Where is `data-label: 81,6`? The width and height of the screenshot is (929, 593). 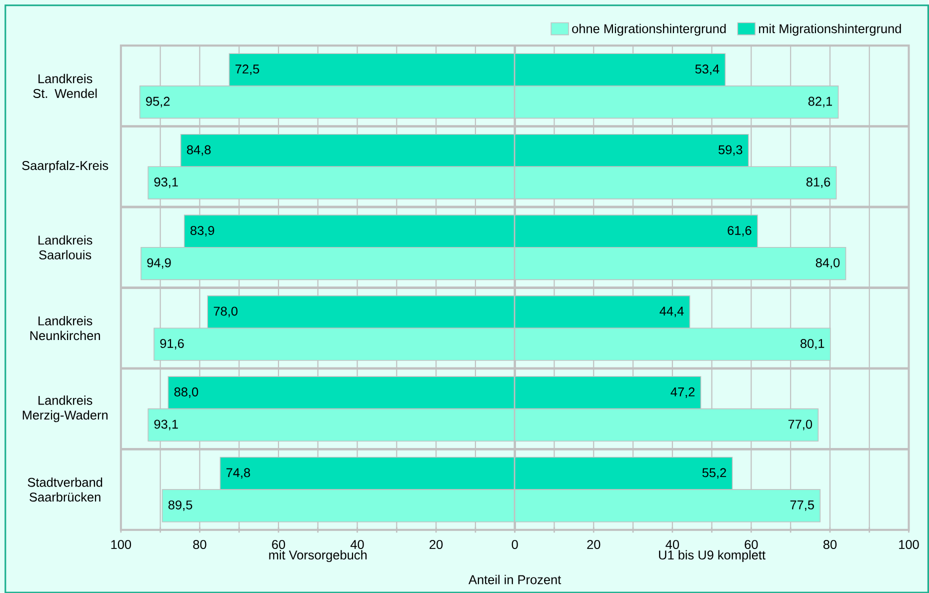
data-label: 81,6 is located at coordinates (818, 182).